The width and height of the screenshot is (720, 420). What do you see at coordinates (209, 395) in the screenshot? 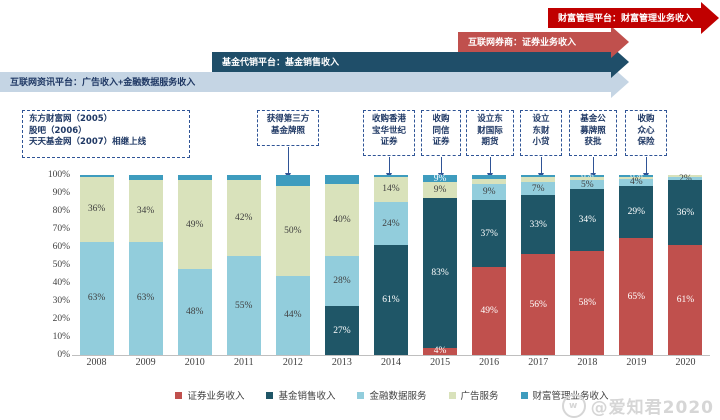
I see `legend-item: 证券业务收入` at bounding box center [209, 395].